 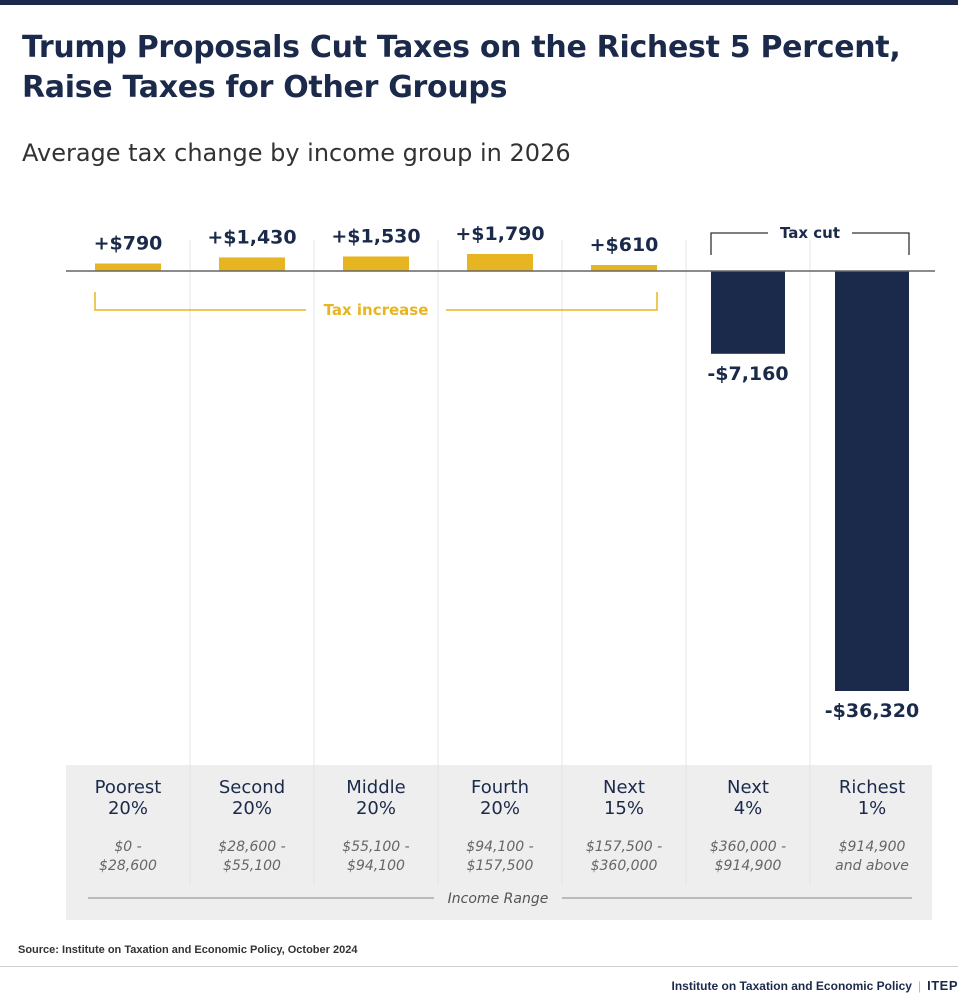 What do you see at coordinates (251, 237) in the screenshot?
I see `value-label: +$1,430` at bounding box center [251, 237].